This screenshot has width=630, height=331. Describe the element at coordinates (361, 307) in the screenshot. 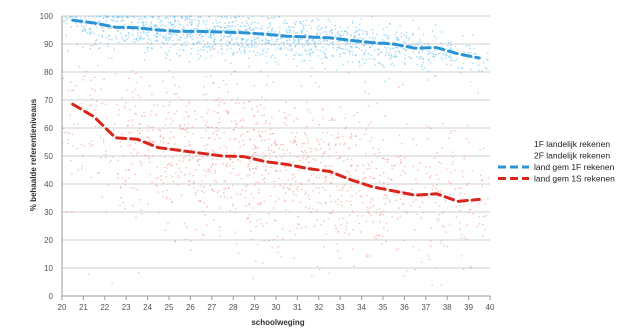

I see `x-tick-label: 34` at that location.